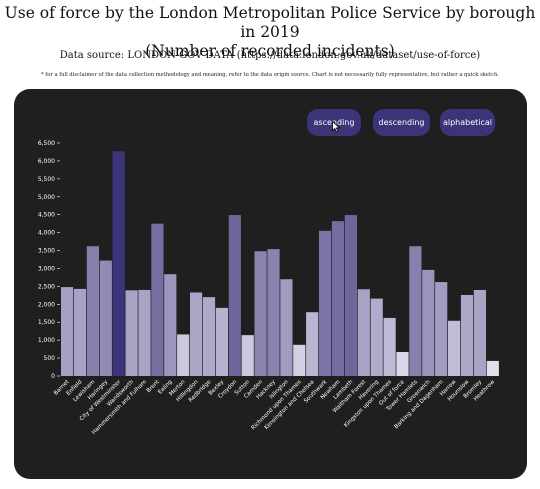  What do you see at coordinates (46, 179) in the screenshot?
I see `y-tick-label: 5,500` at bounding box center [46, 179].